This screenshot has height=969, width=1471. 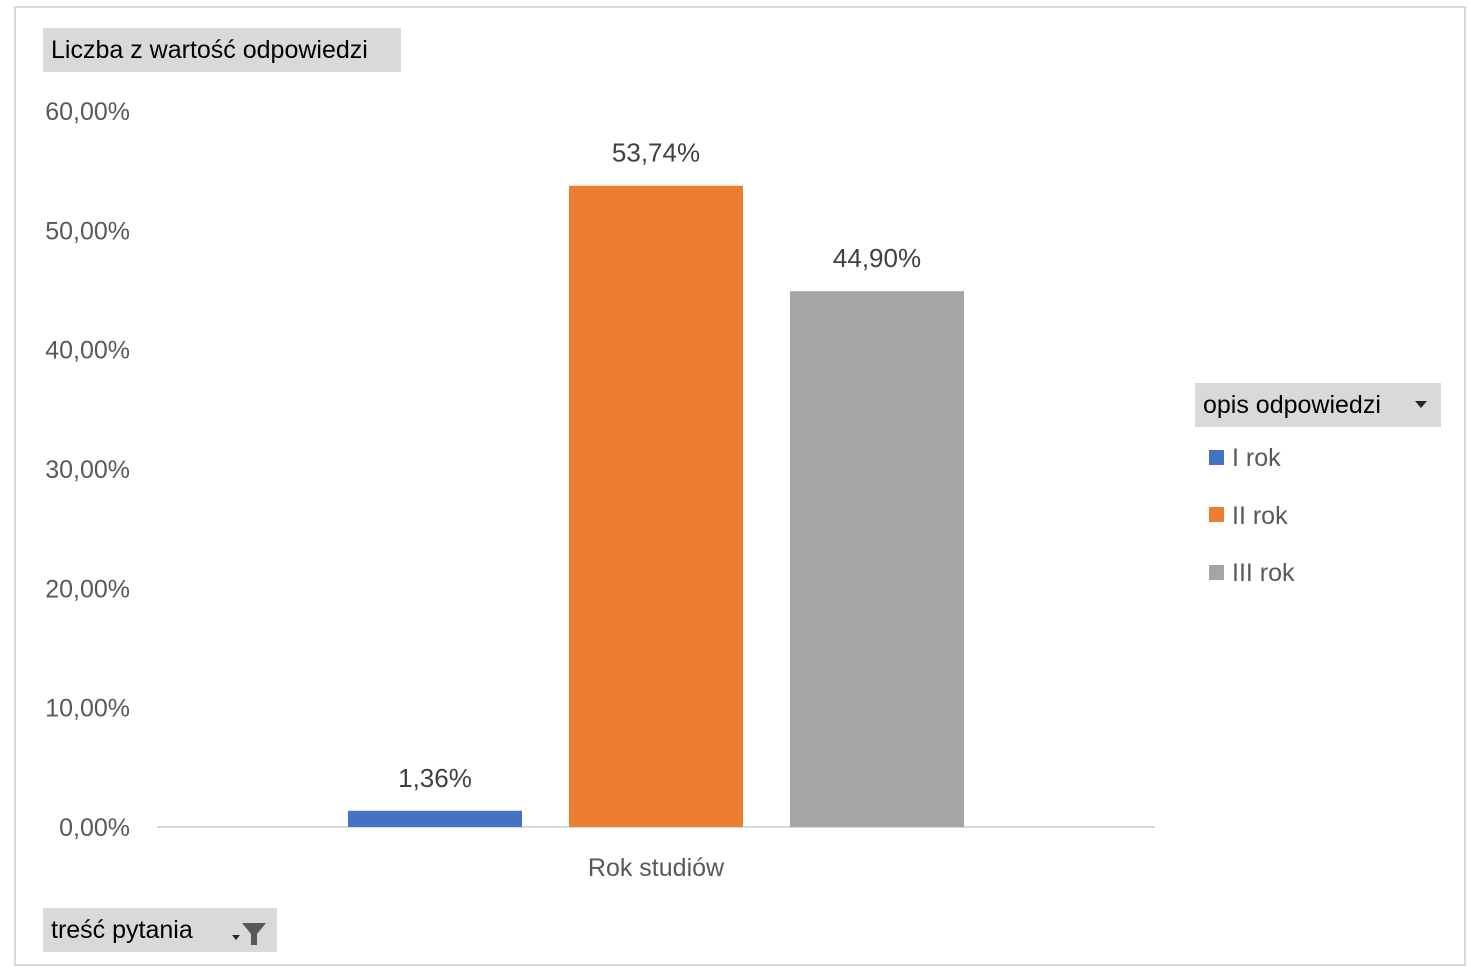 What do you see at coordinates (656, 868) in the screenshot?
I see `x-category-label: Rok studiów` at bounding box center [656, 868].